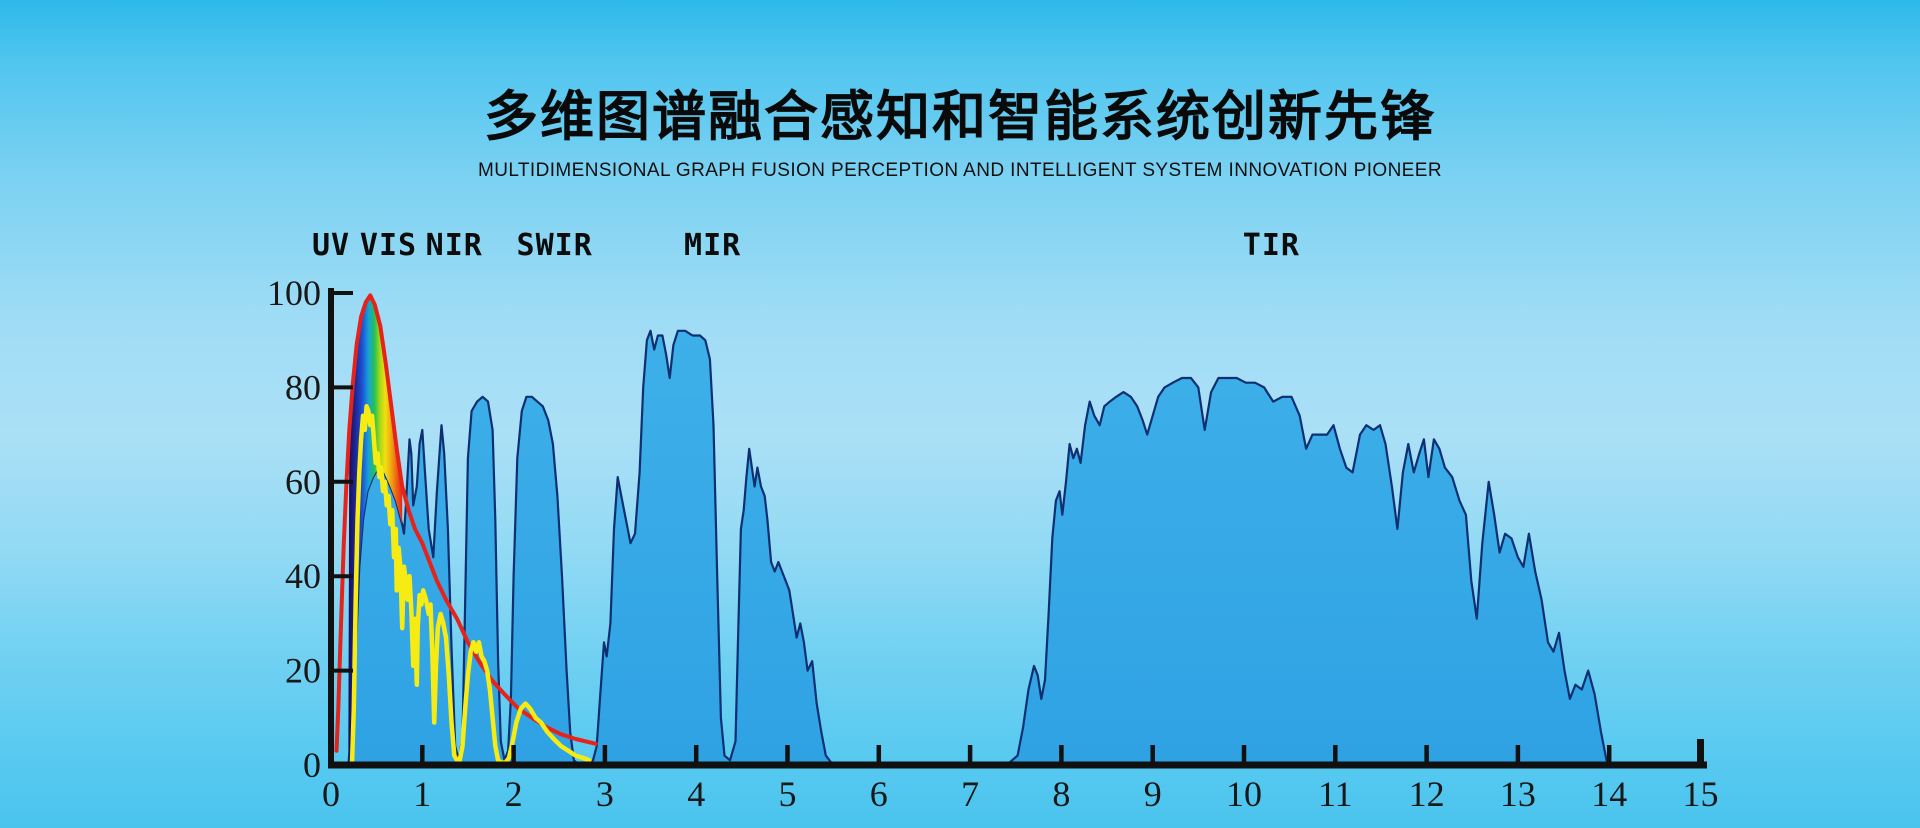  What do you see at coordinates (388, 245) in the screenshot?
I see `band-label-vis: VIS` at bounding box center [388, 245].